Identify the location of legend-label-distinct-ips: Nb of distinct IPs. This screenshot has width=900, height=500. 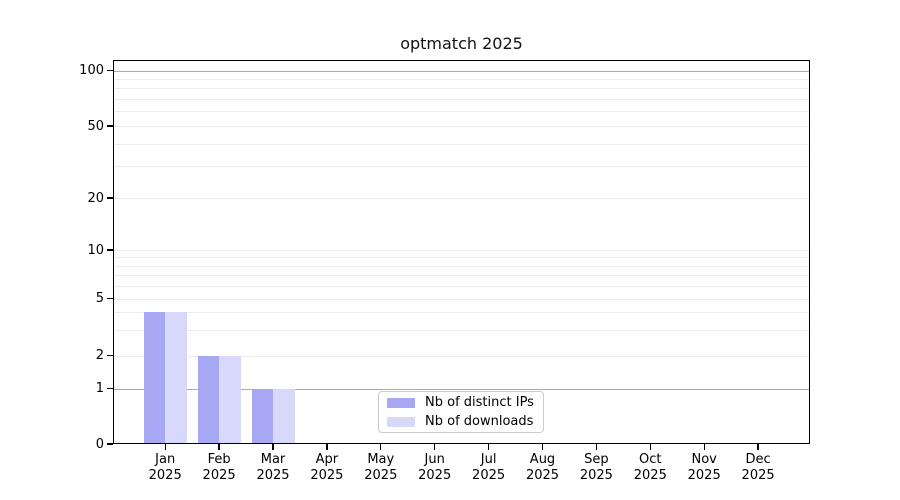
(479, 402).